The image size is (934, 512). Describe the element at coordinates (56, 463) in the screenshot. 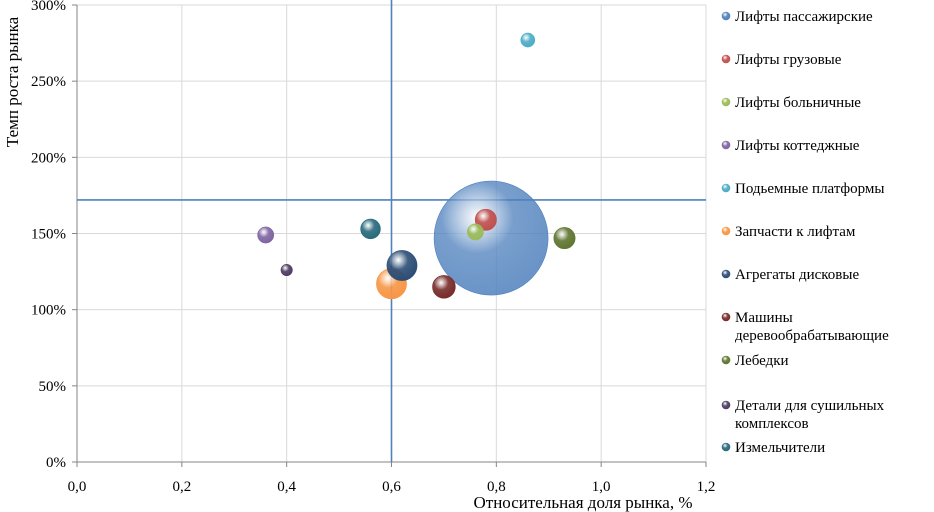

I see `y-tick-label: 0%` at that location.